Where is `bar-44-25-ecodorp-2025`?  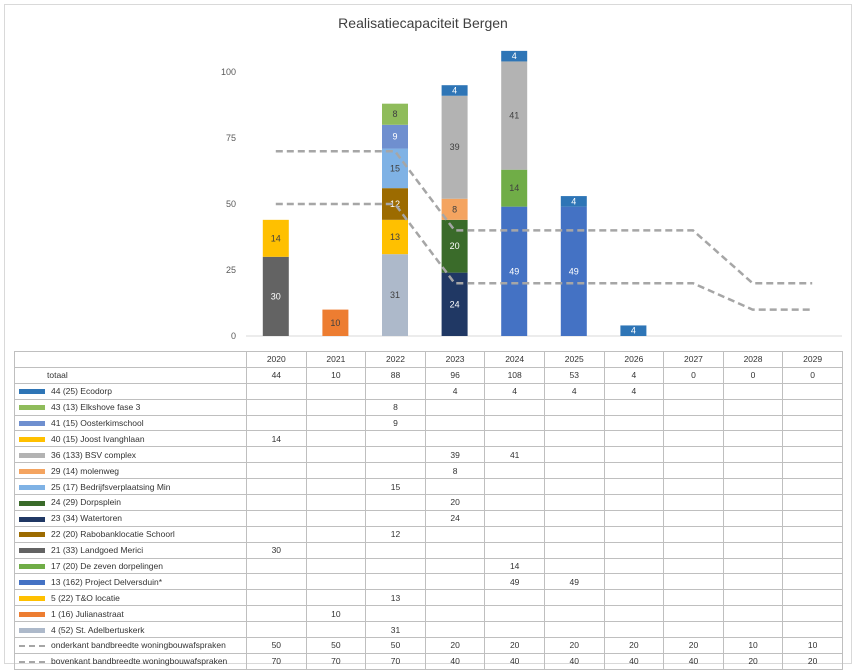 bar-44-25-ecodorp-2025 is located at coordinates (573, 201).